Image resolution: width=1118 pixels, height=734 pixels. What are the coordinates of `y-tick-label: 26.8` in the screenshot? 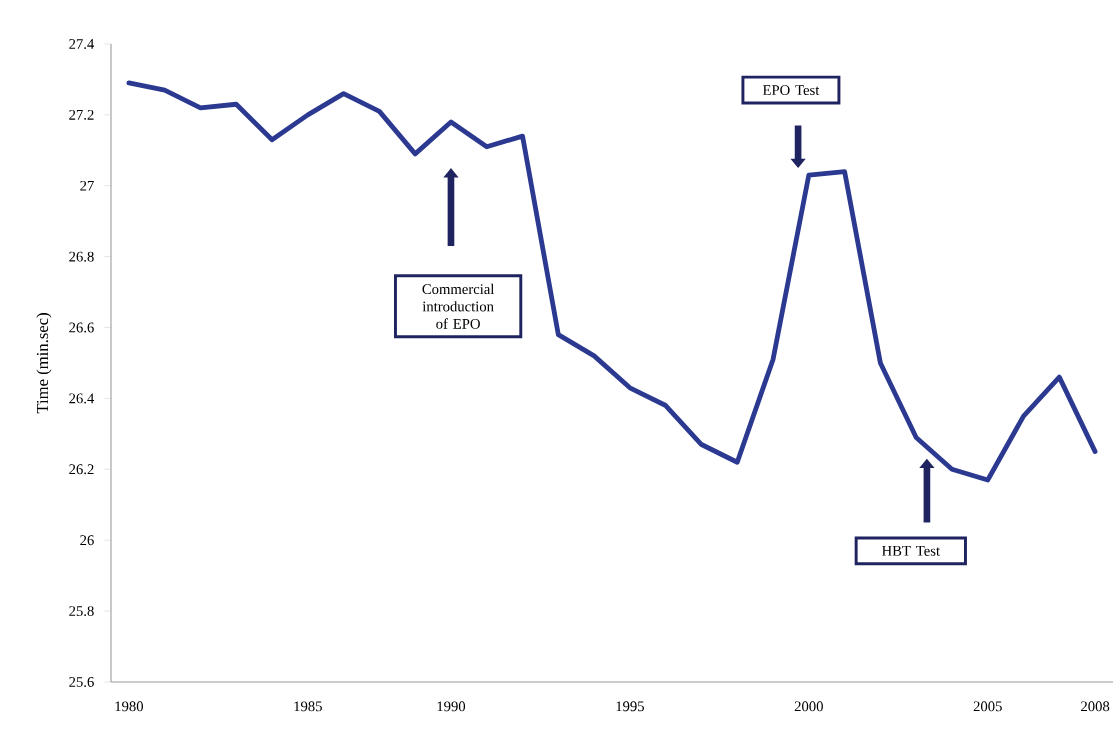 It's located at (81, 256).